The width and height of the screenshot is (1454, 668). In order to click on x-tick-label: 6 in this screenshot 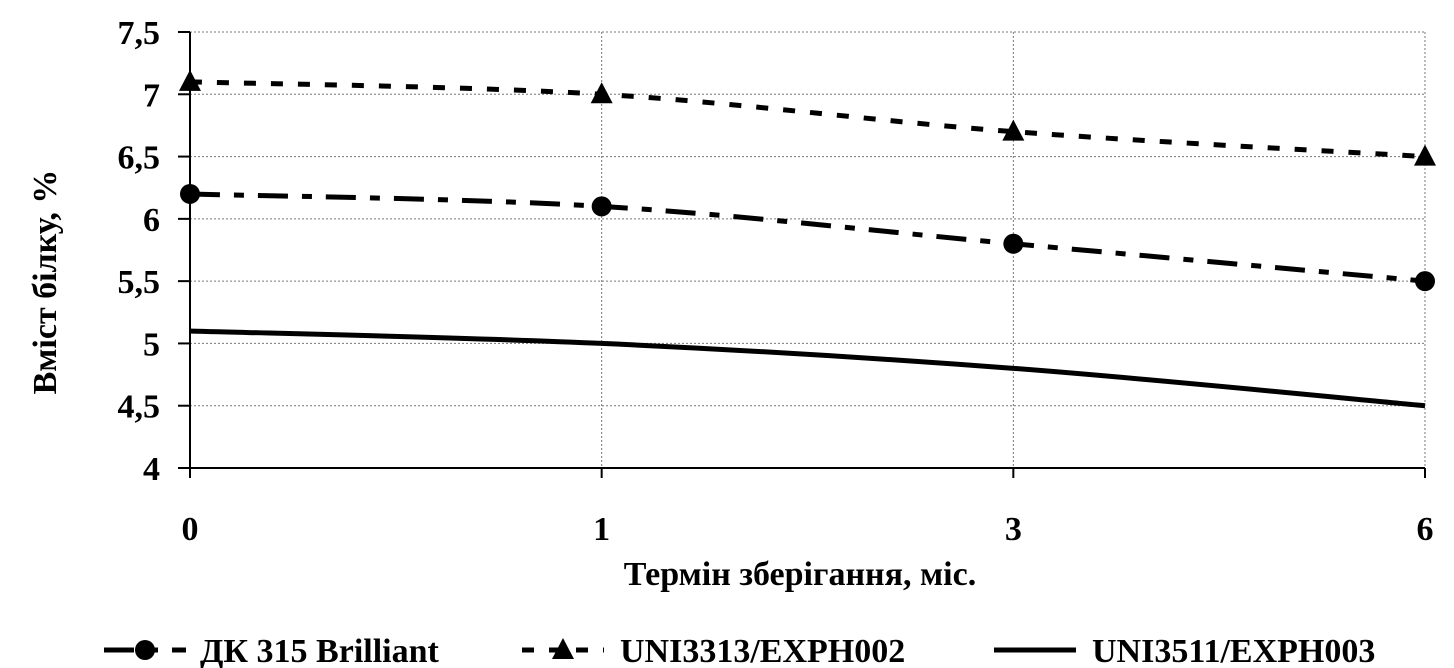, I will do `click(1425, 529)`.